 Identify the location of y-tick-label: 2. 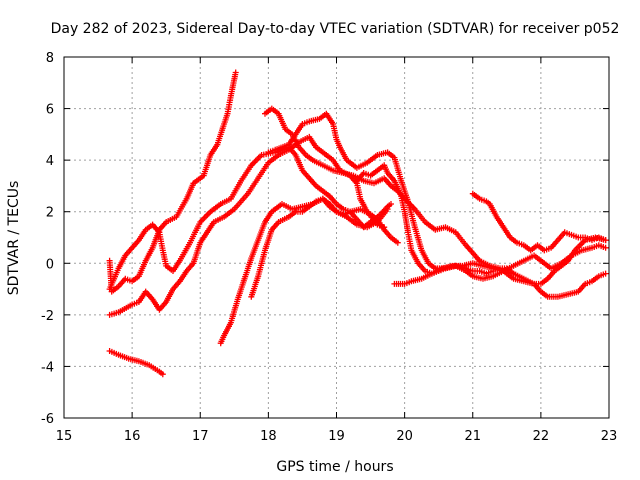
(50, 213).